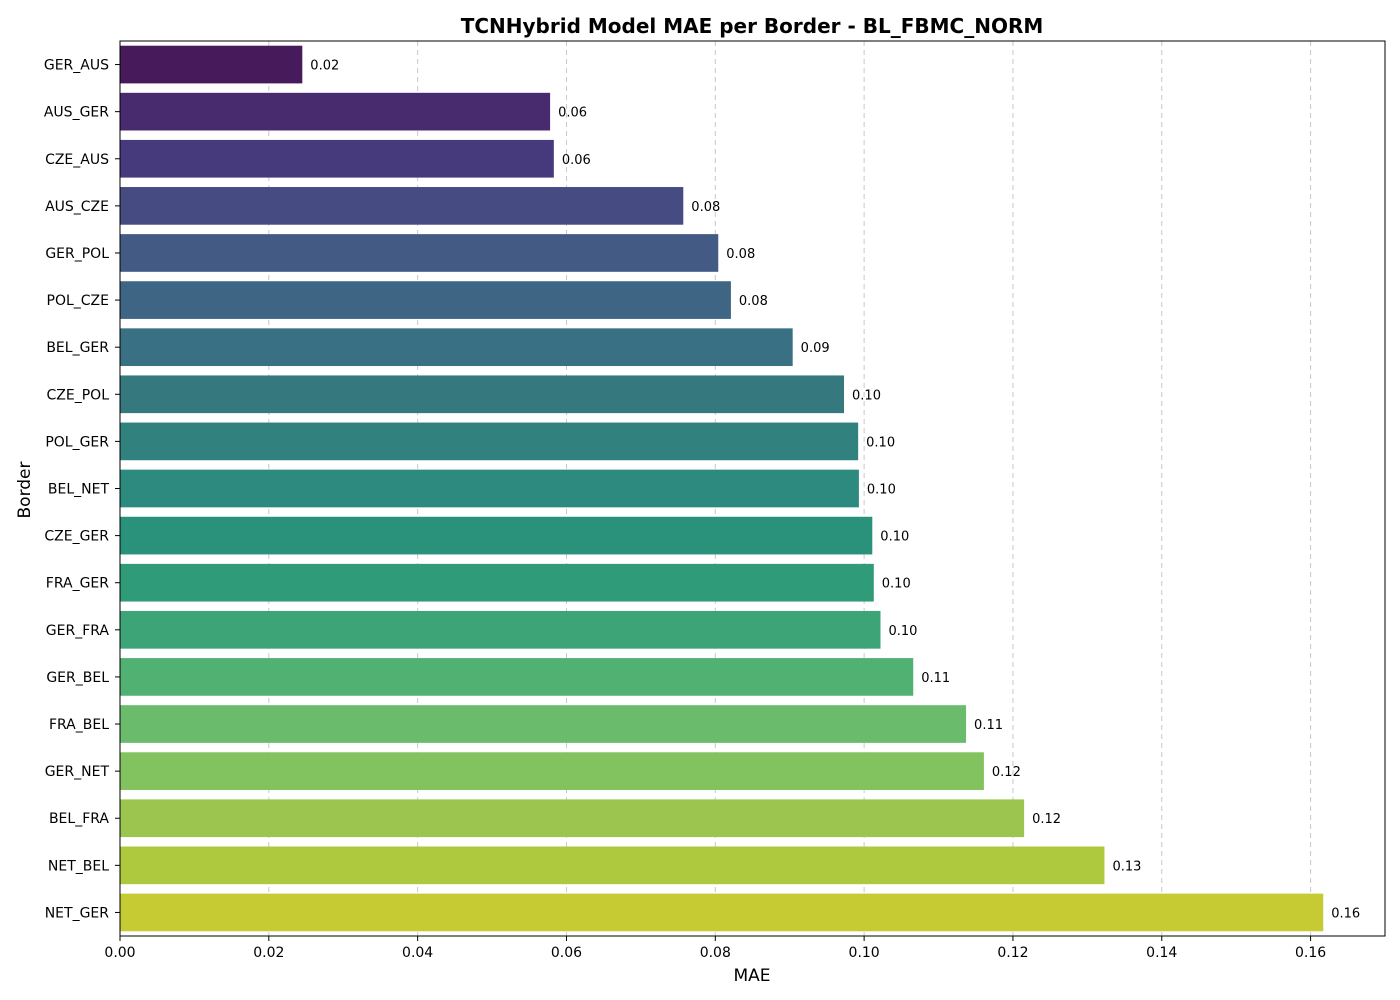  I want to click on y-tick-label: GER_NET, so click(77, 772).